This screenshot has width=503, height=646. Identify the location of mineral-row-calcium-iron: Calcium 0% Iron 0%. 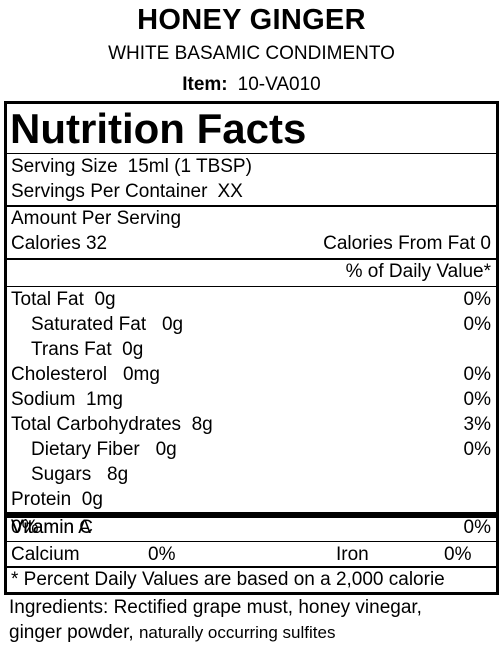
(251, 555).